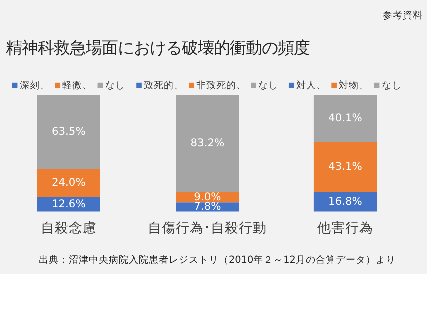  What do you see at coordinates (207, 143) in the screenshot?
I see `data-label: 83.2%` at bounding box center [207, 143].